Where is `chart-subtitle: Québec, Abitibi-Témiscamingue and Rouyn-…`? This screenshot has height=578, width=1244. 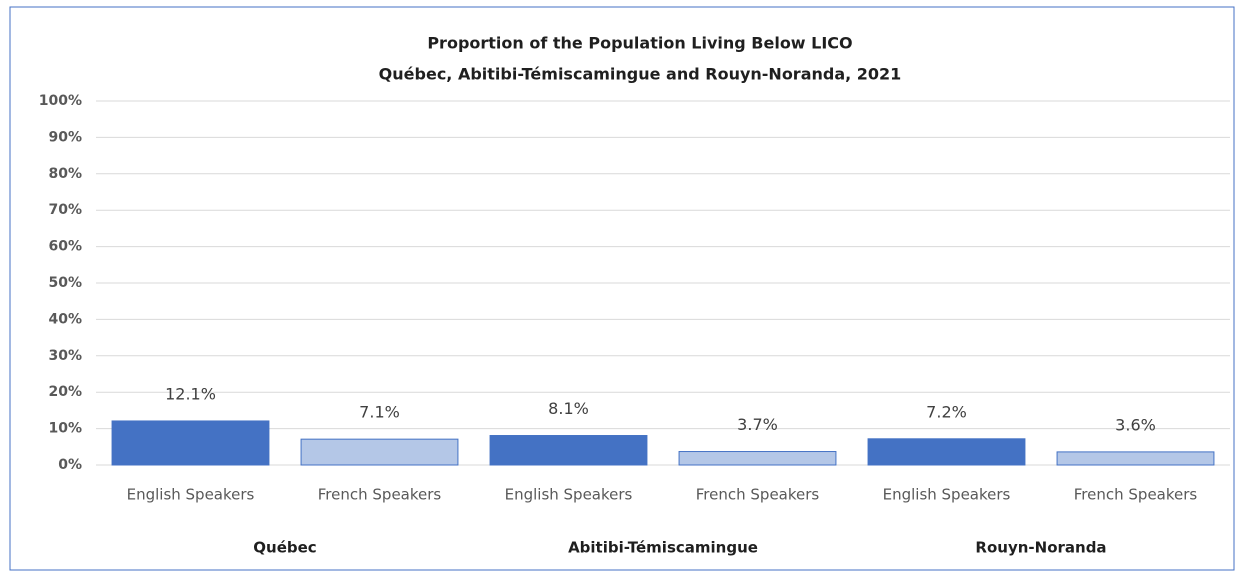
chart-subtitle: Québec, Abitibi-Témiscamingue and Rouyn-… is located at coordinates (640, 74).